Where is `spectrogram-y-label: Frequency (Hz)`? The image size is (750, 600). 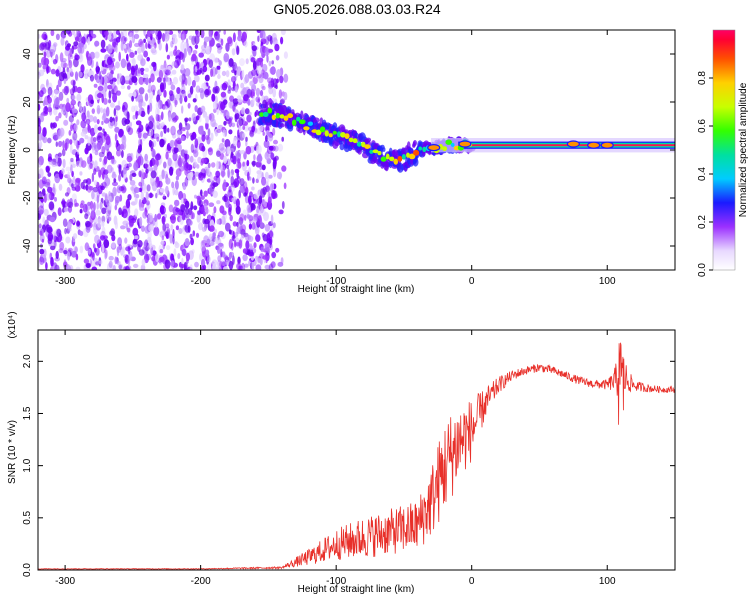
spectrogram-y-label: Frequency (Hz) is located at coordinates (12, 150).